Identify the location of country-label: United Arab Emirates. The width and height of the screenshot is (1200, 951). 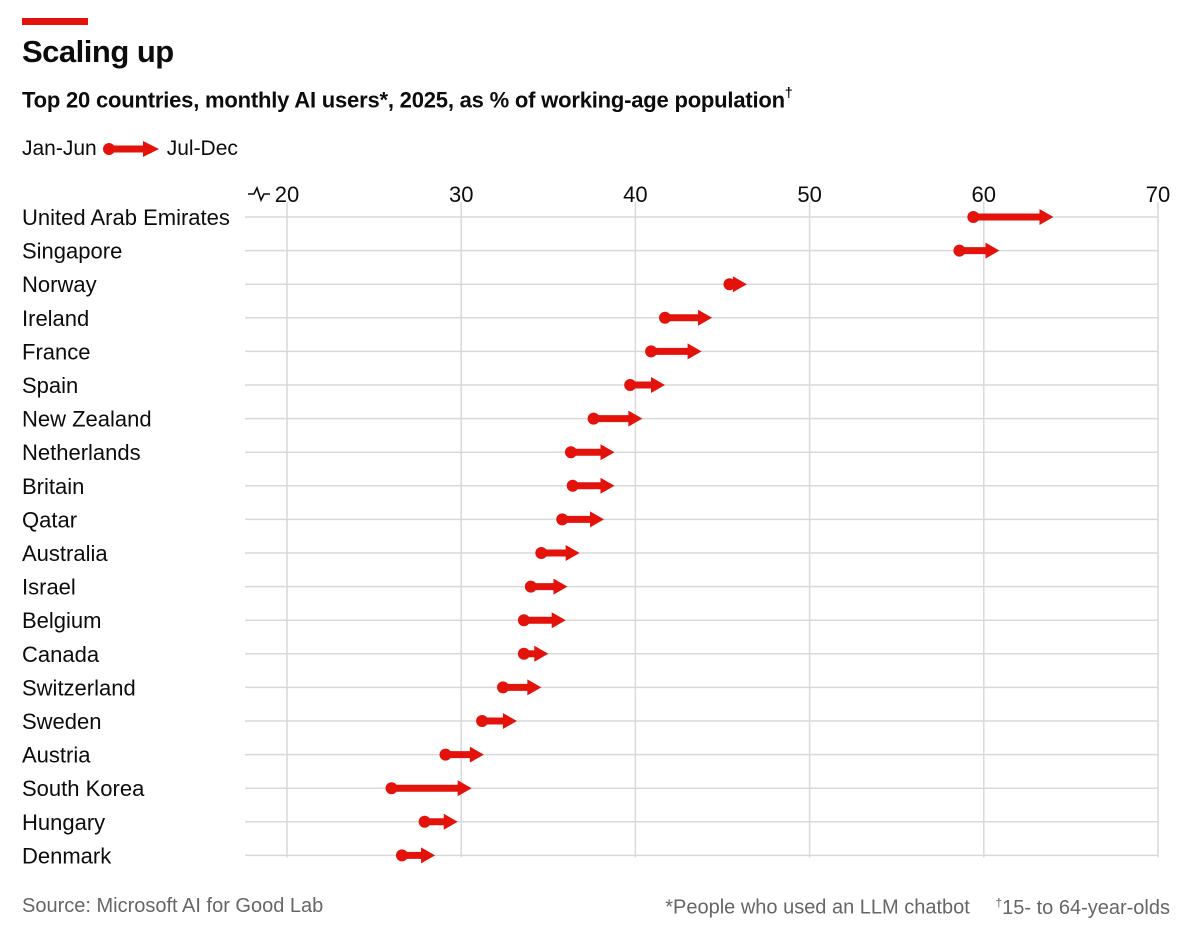
(126, 217).